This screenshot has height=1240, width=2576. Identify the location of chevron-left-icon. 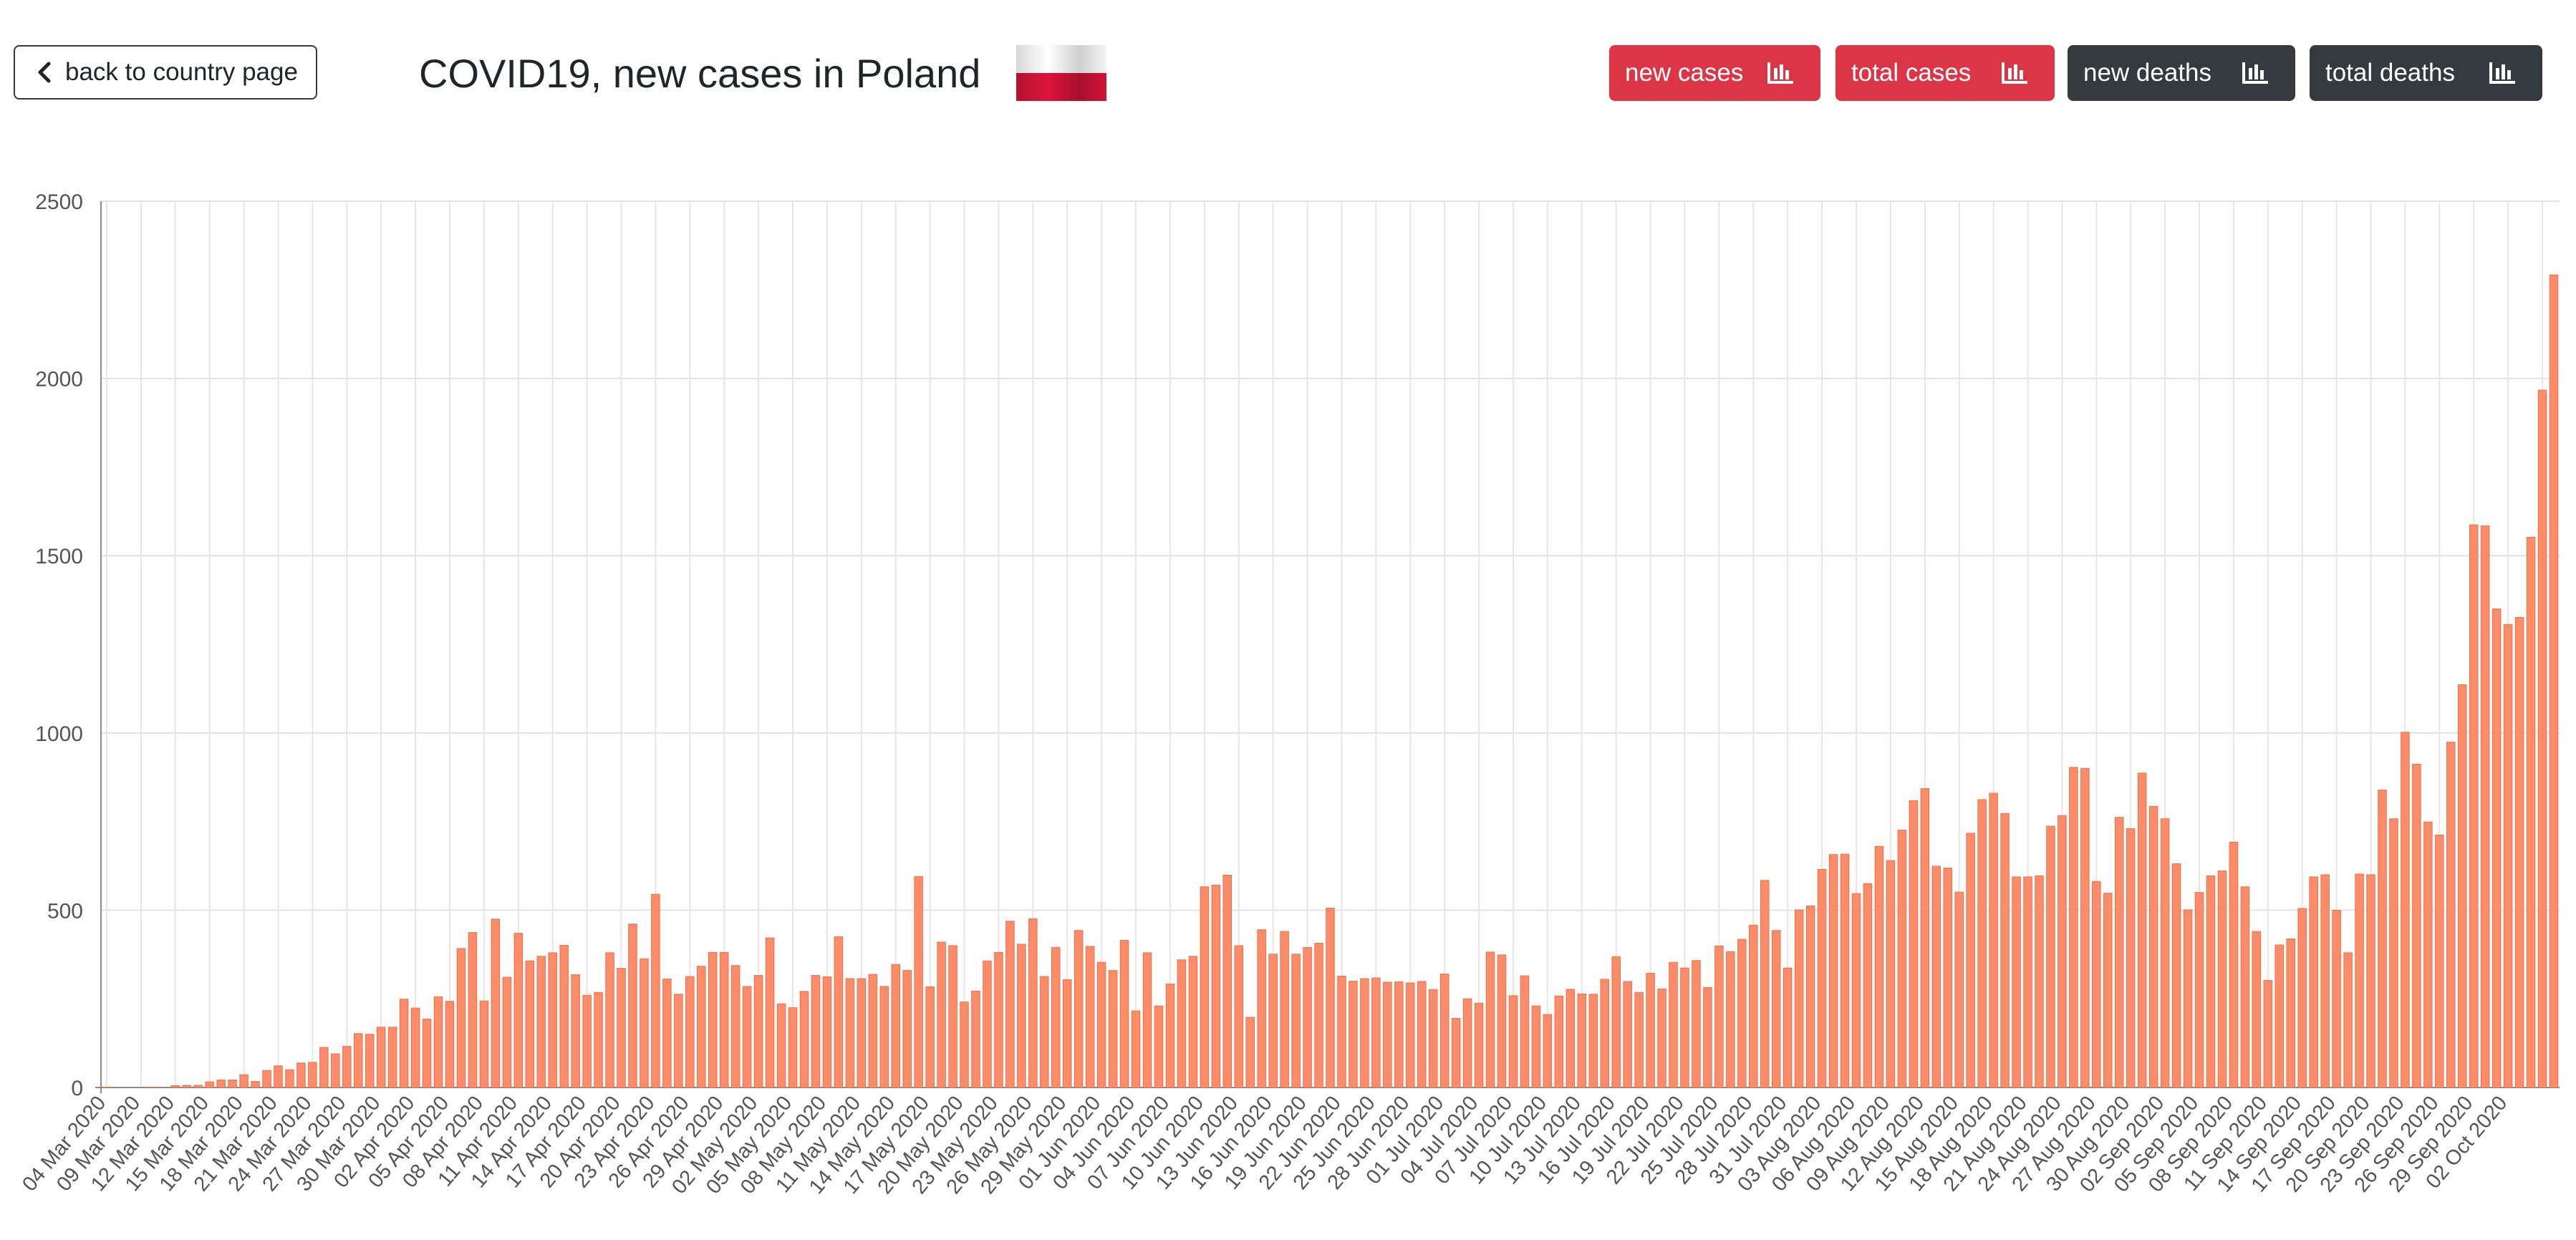
(45, 72).